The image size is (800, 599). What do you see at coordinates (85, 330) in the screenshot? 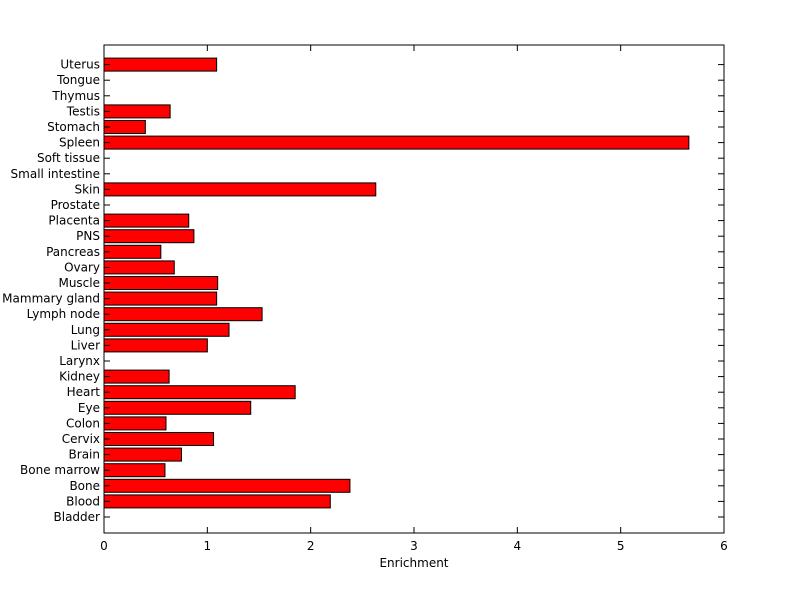
I see `y-tick-label: Lung` at bounding box center [85, 330].